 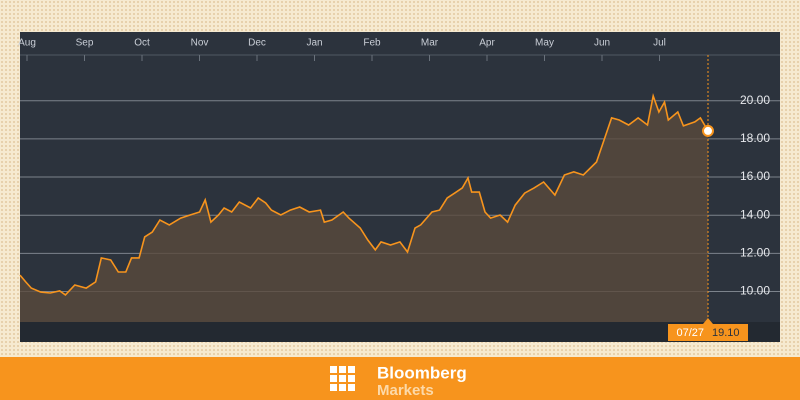 What do you see at coordinates (755, 138) in the screenshot?
I see `y-tick-label: 18.00` at bounding box center [755, 138].